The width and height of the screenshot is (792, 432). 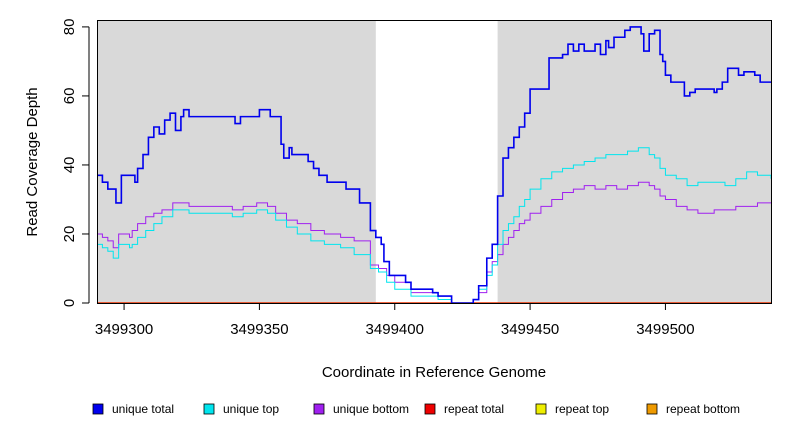 I want to click on legend-label: unique total, so click(x=143, y=409).